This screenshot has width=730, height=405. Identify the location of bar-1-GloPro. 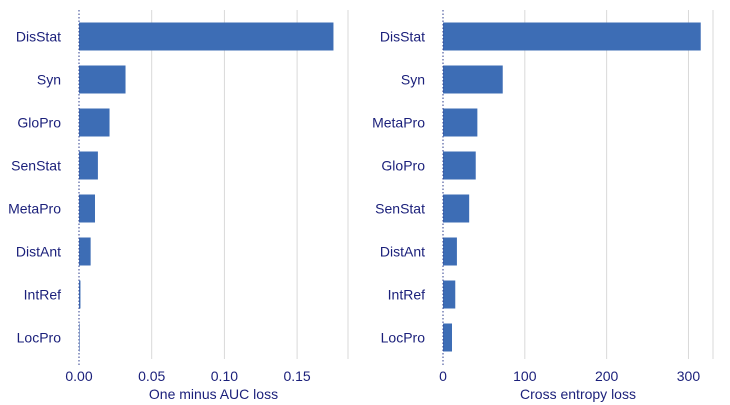
(459, 165).